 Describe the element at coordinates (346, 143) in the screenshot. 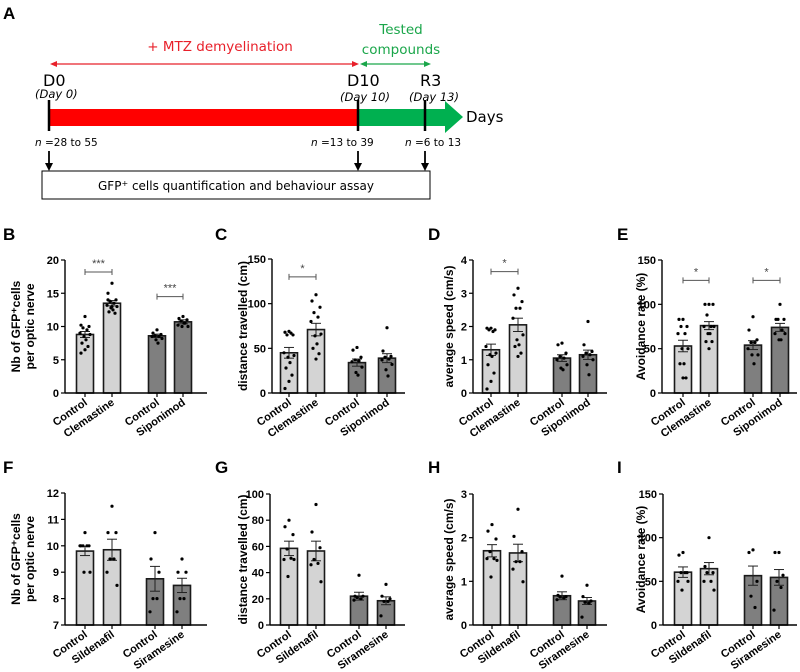

I see `n-range: =13 to 39` at that location.